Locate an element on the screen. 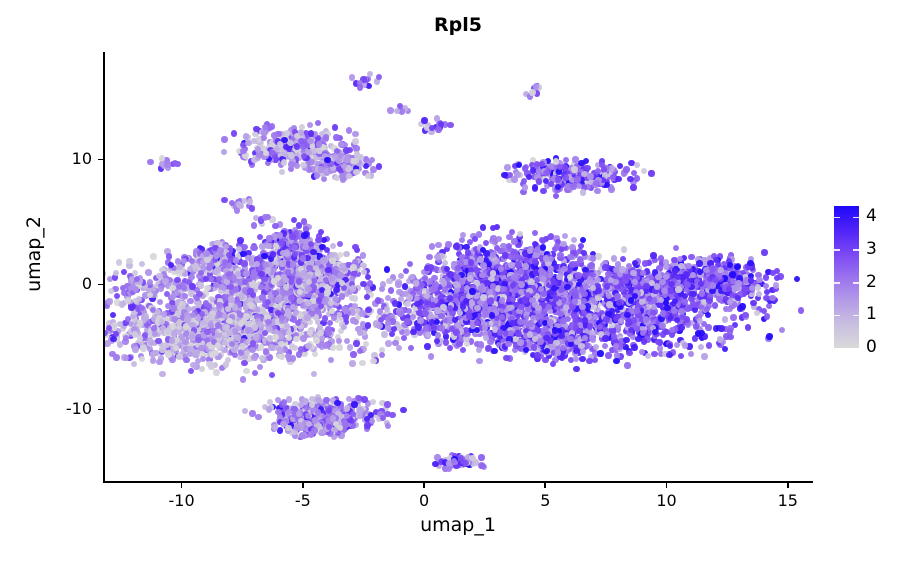  colorbar is located at coordinates (846, 277).